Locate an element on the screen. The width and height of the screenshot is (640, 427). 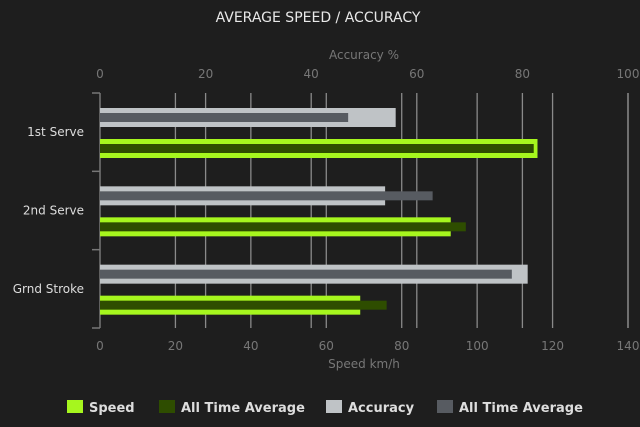
category-label: 2nd Serve is located at coordinates (53, 211).